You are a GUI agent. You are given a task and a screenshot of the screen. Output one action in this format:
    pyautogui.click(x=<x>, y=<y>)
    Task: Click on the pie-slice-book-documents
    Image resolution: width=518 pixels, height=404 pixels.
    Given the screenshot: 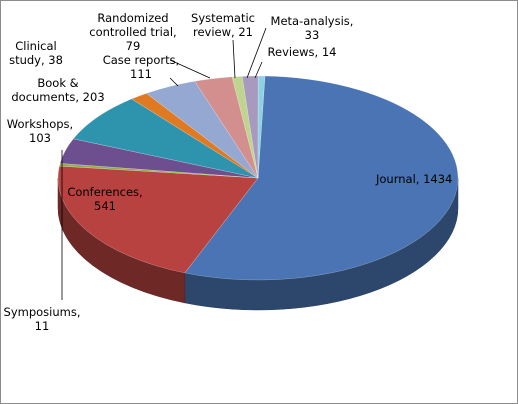 What is the action you would take?
    pyautogui.click(x=165, y=138)
    